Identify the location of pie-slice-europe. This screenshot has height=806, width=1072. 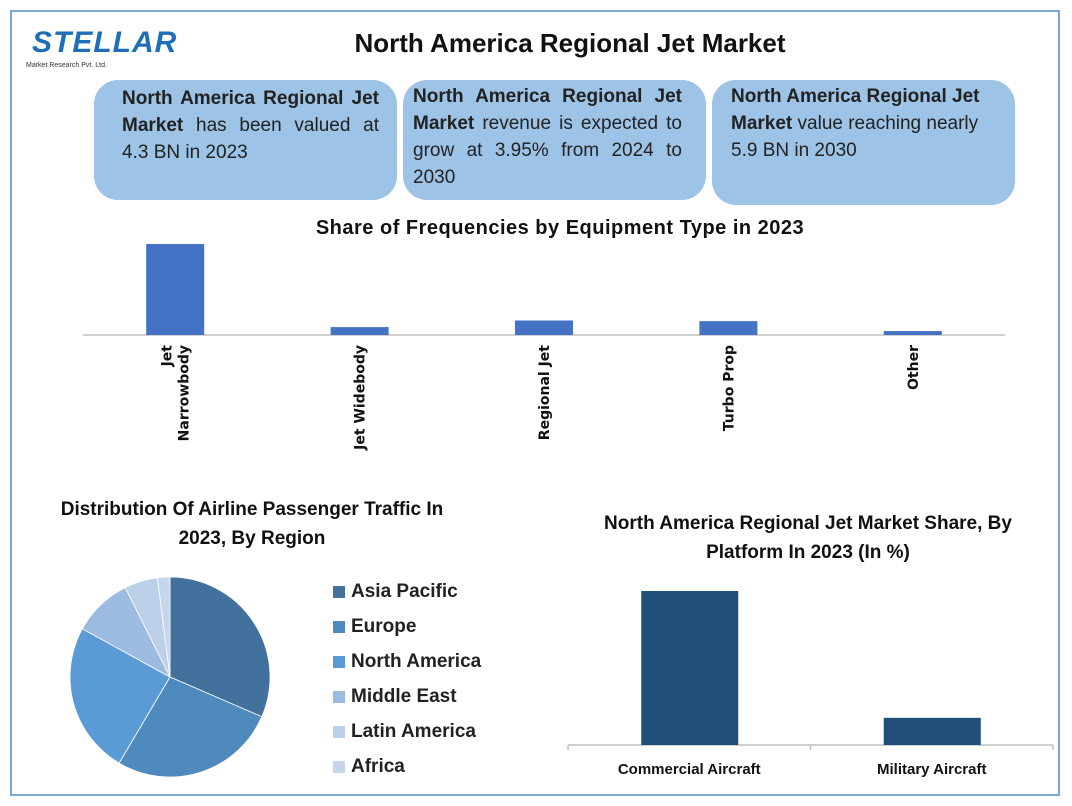
(190, 727).